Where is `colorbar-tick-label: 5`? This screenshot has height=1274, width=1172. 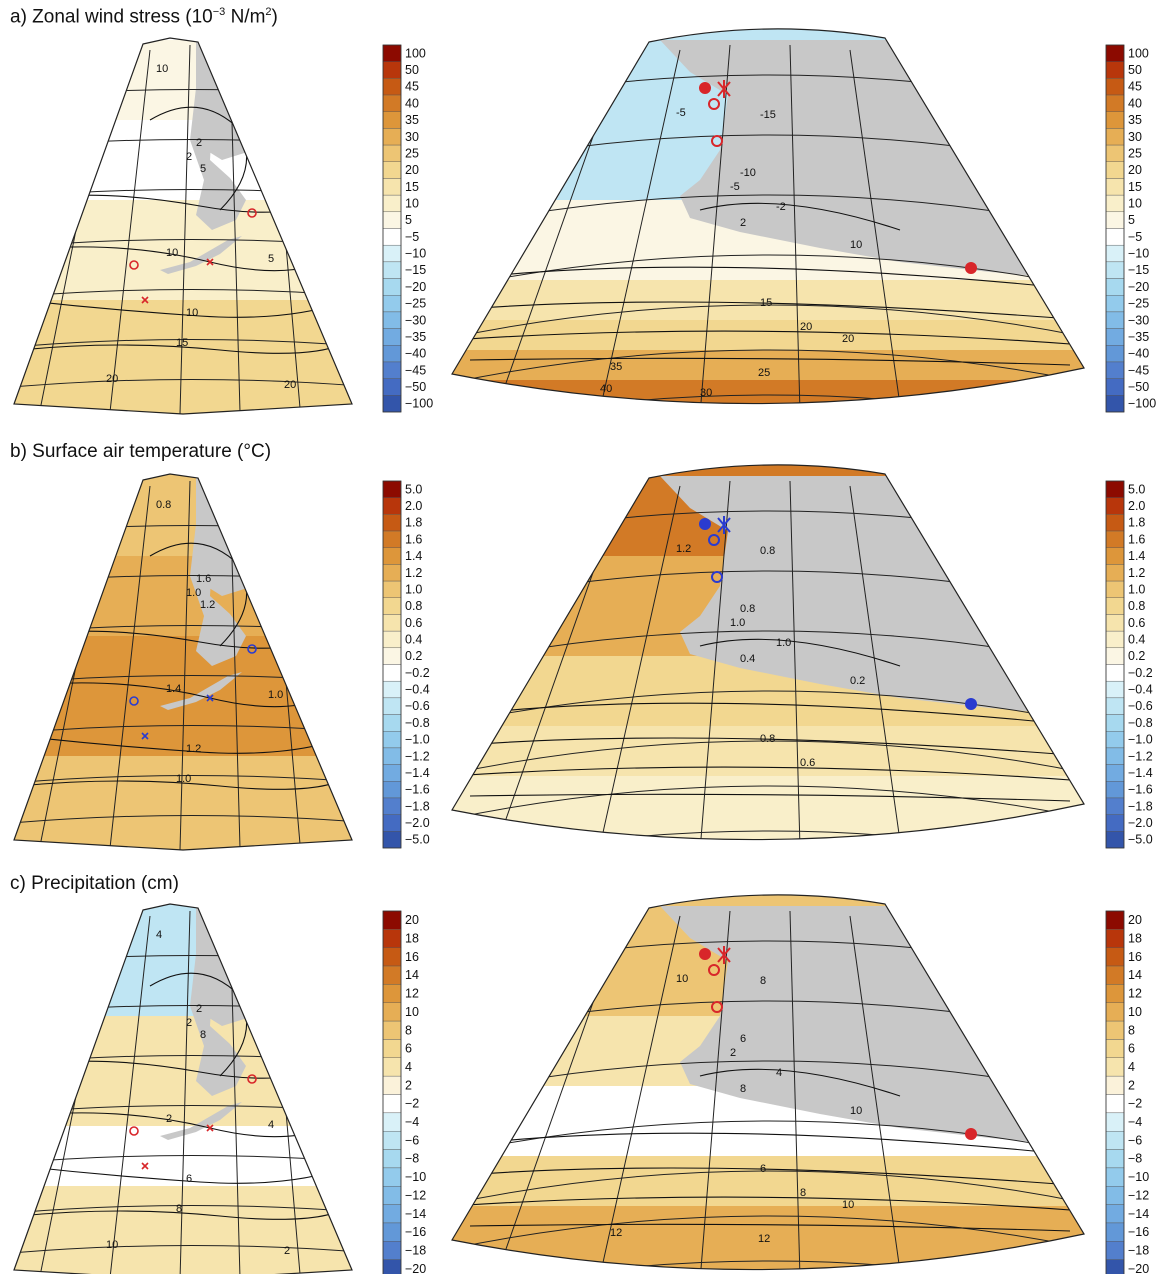 colorbar-tick-label: 5 is located at coordinates (1131, 220).